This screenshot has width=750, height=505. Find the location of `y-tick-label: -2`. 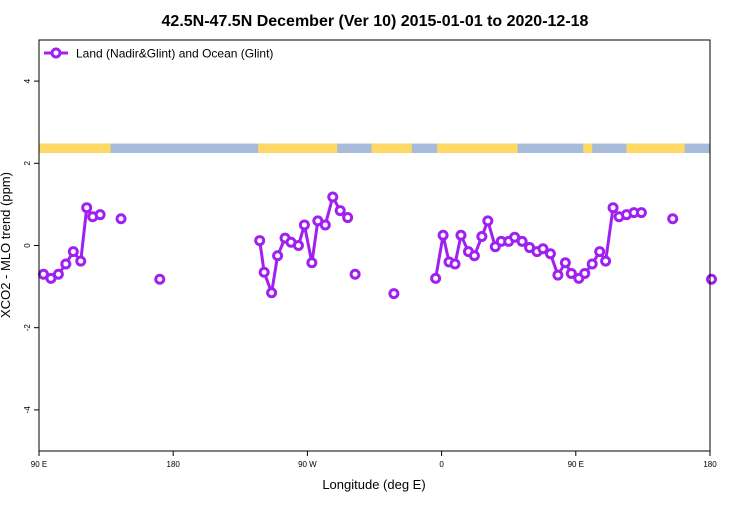

y-tick-label: -2 is located at coordinates (27, 328).